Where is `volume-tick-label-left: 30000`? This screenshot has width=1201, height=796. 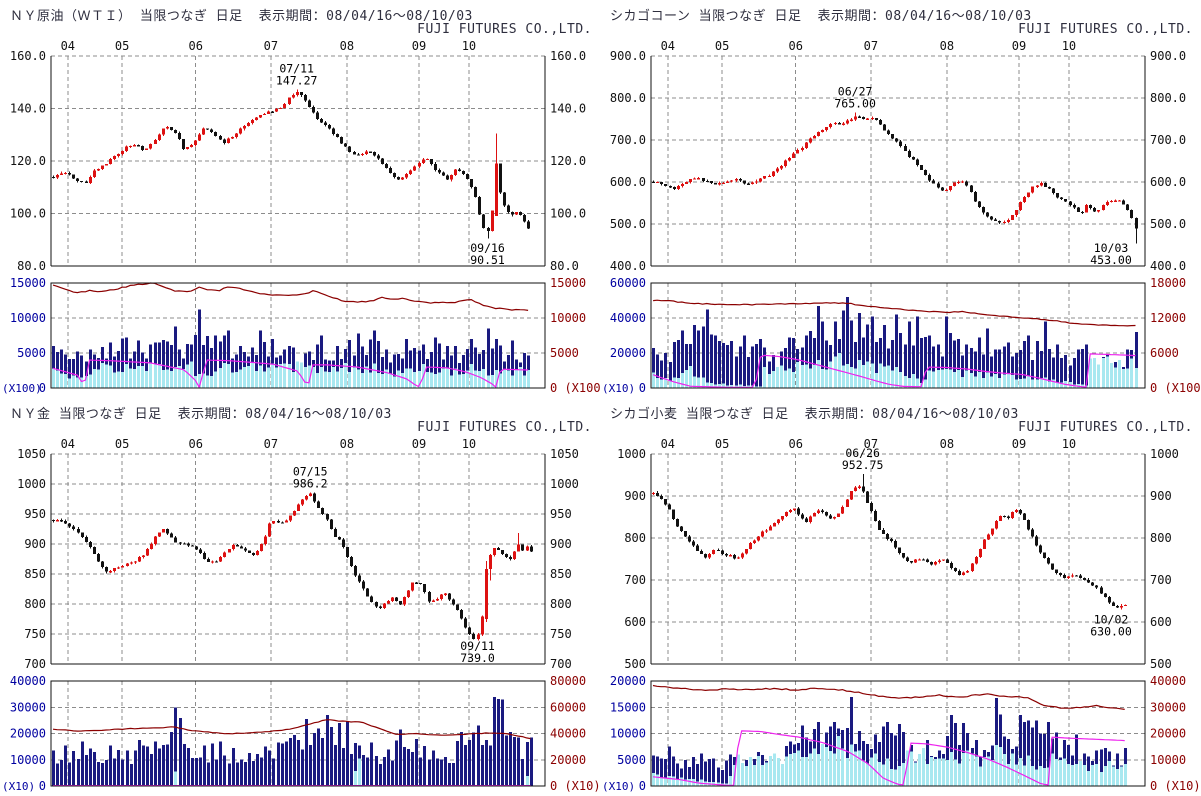
volume-tick-label-left: 30000 is located at coordinates (28, 707).